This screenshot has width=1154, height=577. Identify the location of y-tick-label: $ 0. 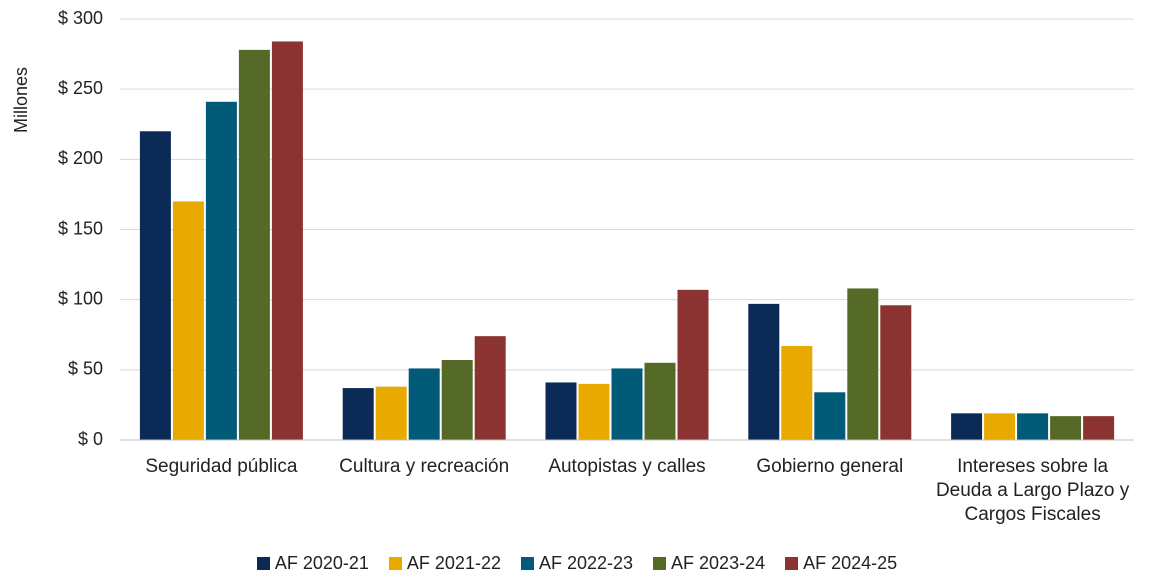
(90, 439).